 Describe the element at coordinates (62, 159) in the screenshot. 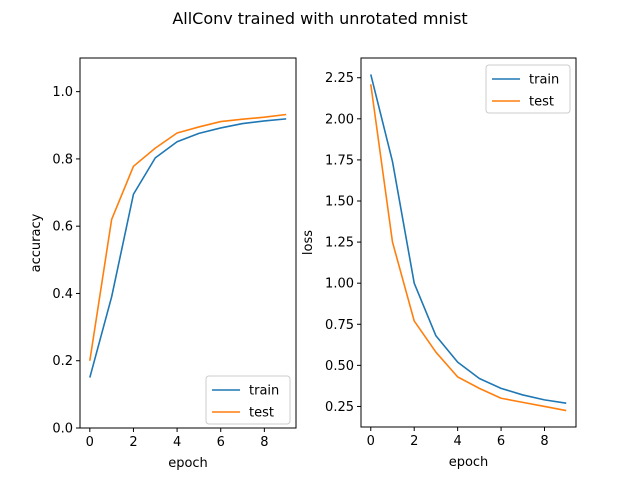

I see `y-tick-label: 0.8` at that location.